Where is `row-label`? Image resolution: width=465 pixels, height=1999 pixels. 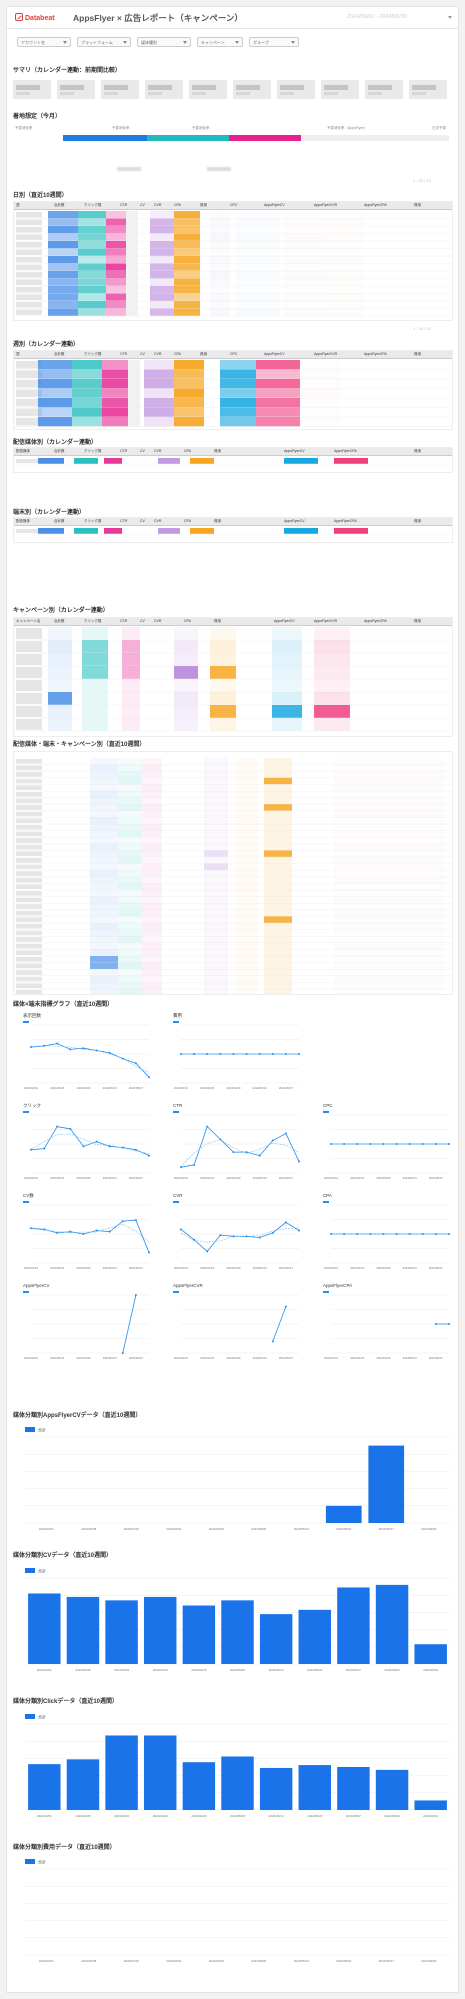
row-label is located at coordinates (29, 237).